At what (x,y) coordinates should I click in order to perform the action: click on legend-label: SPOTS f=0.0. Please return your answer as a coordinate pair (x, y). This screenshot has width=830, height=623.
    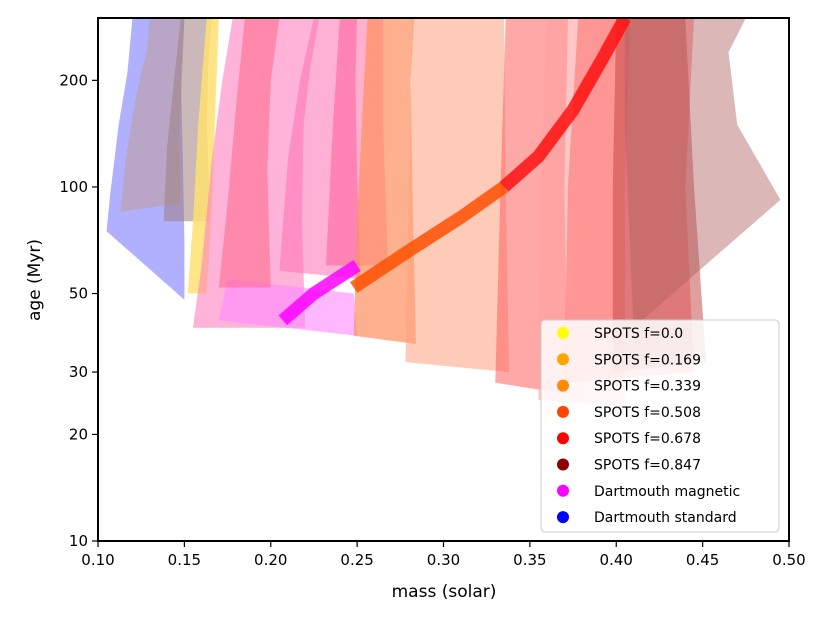
    Looking at the image, I should click on (638, 334).